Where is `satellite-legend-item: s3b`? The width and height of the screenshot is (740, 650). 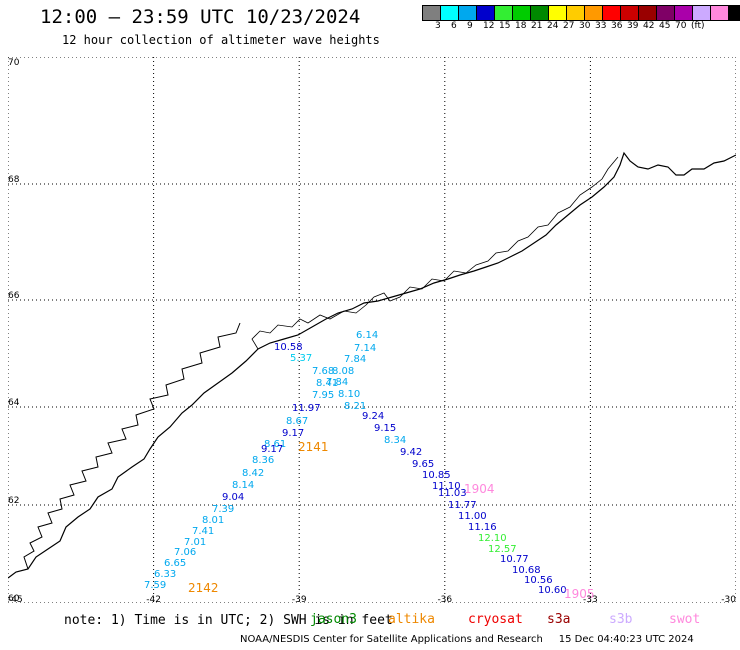 satellite-legend-item: s3b is located at coordinates (621, 619).